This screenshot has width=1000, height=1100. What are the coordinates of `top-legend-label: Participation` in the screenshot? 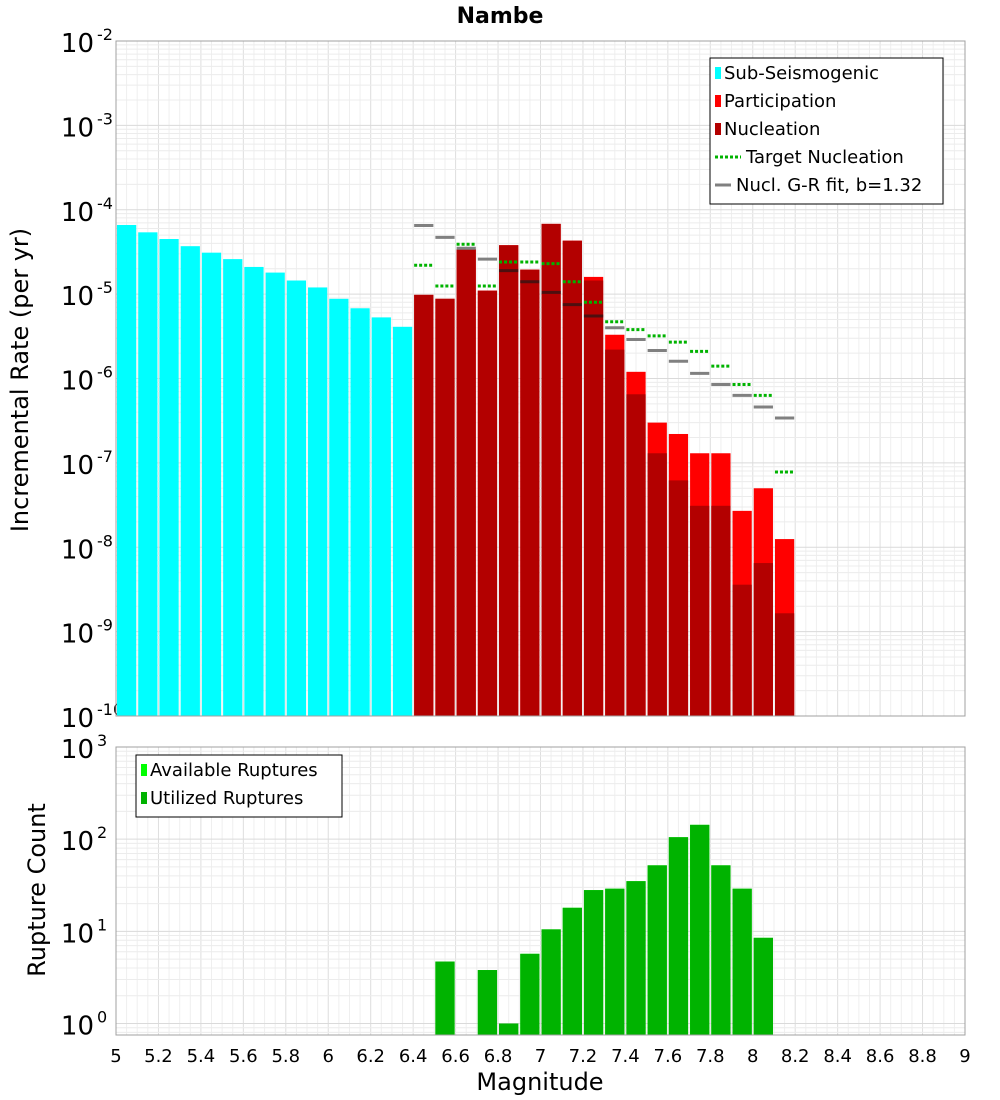 It's located at (780, 101).